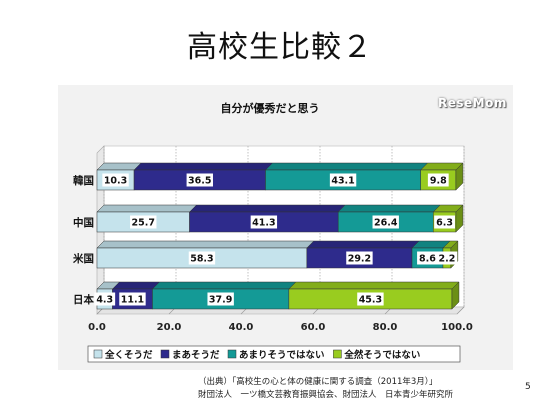 The width and height of the screenshot is (560, 420). I want to click on data-label: 43.1, so click(342, 181).